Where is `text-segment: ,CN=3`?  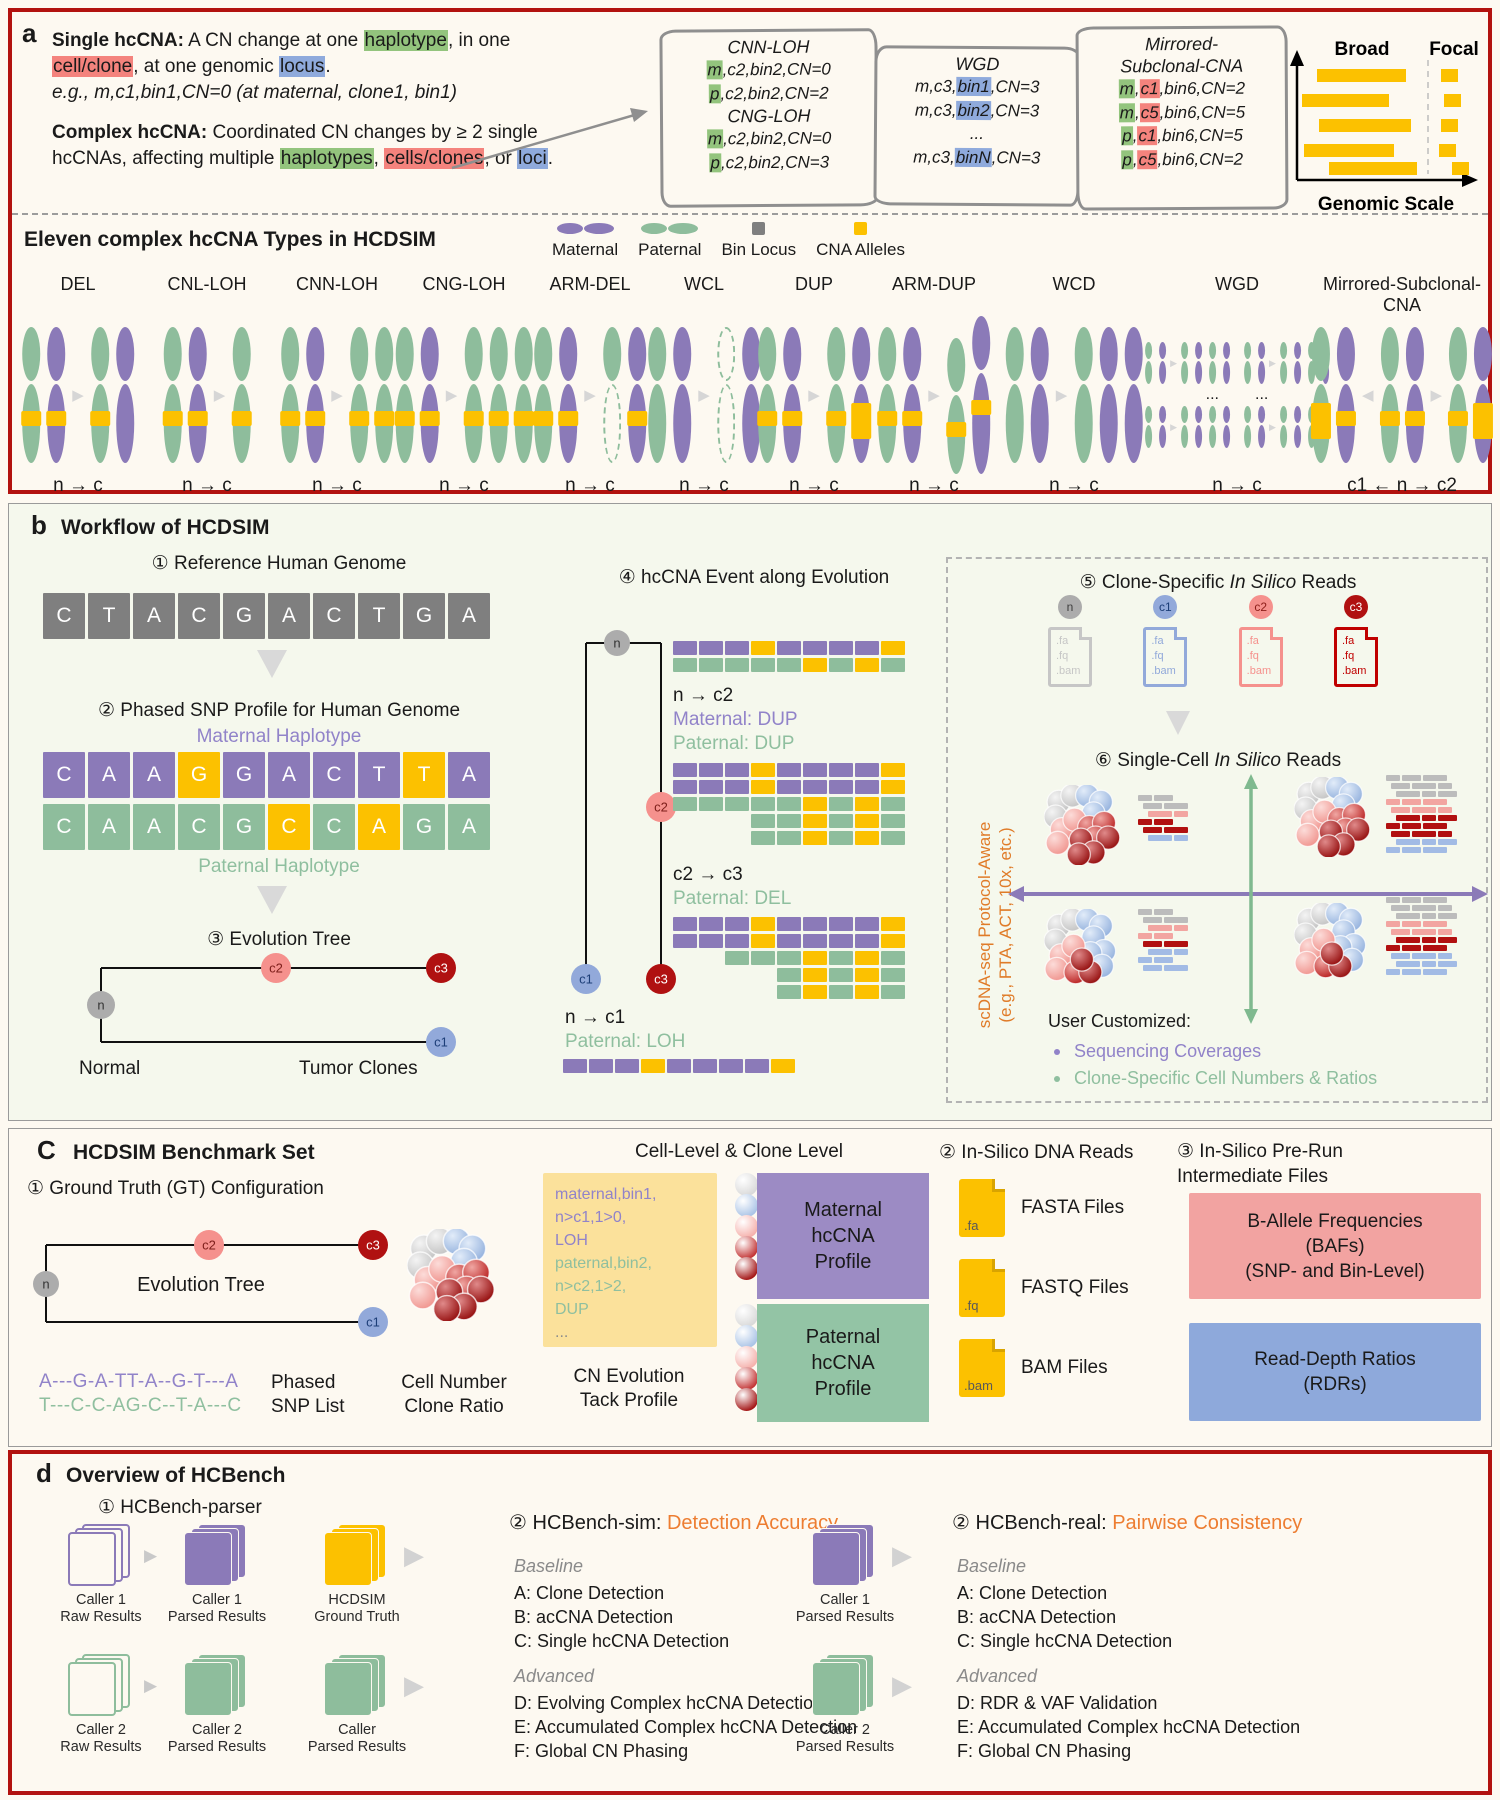 text-segment: ,CN=3 is located at coordinates (1016, 157).